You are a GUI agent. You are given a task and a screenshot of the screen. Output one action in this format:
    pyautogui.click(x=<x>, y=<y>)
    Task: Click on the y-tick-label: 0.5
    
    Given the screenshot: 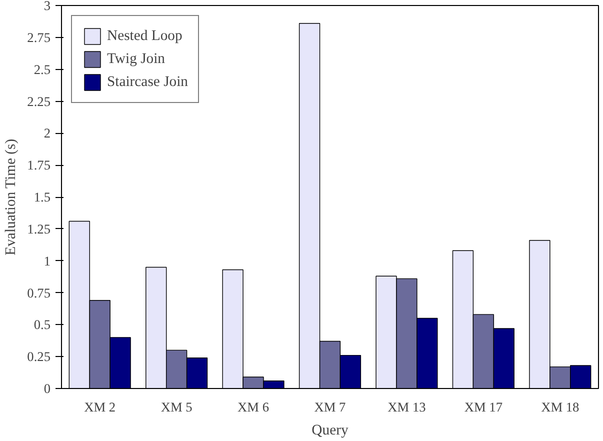 What is the action you would take?
    pyautogui.click(x=42, y=324)
    